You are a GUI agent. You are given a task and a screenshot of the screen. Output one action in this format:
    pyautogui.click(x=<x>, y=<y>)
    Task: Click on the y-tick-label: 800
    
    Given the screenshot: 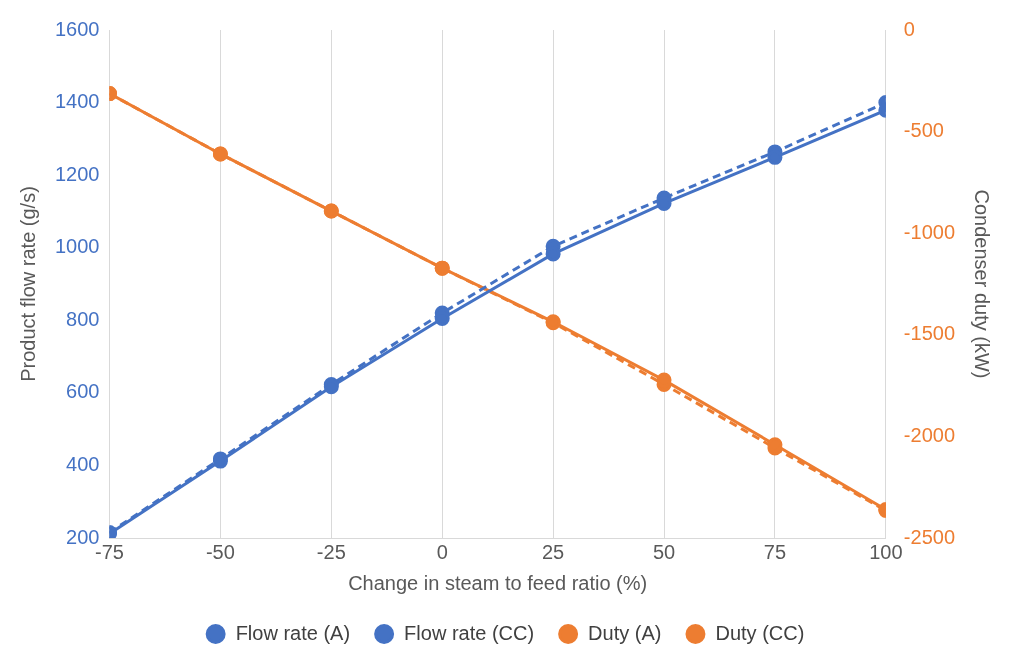 What is the action you would take?
    pyautogui.click(x=83, y=318)
    